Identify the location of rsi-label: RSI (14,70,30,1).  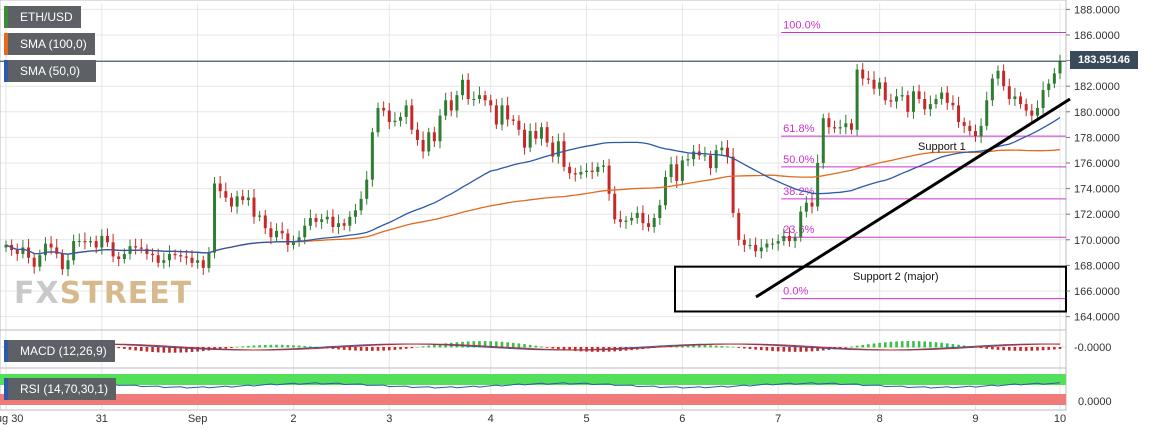
(60, 389).